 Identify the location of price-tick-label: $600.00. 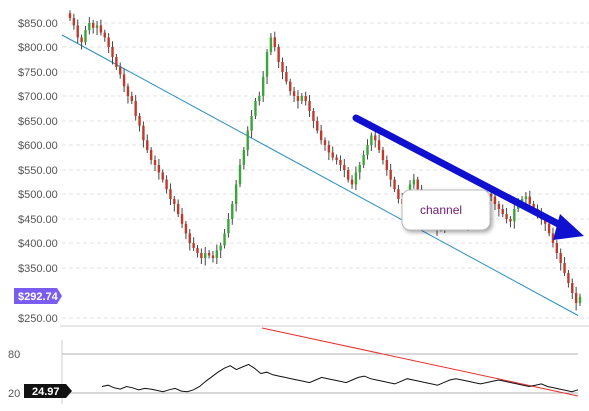
(38, 146).